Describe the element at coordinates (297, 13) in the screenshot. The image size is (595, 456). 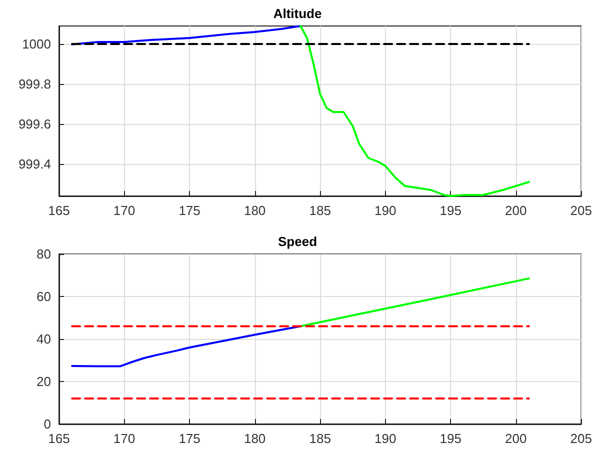
I see `chart-title: Altitude` at that location.